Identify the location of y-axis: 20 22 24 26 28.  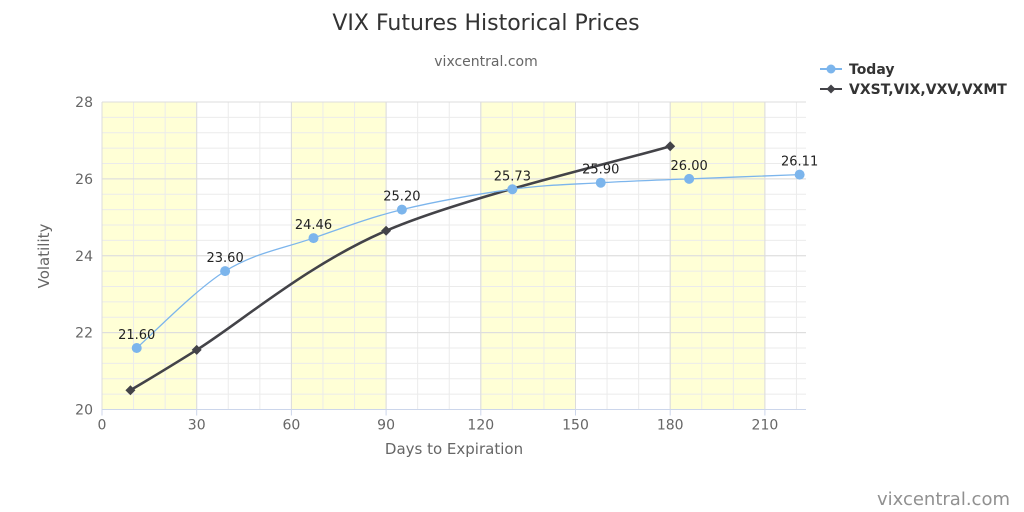
(84, 257).